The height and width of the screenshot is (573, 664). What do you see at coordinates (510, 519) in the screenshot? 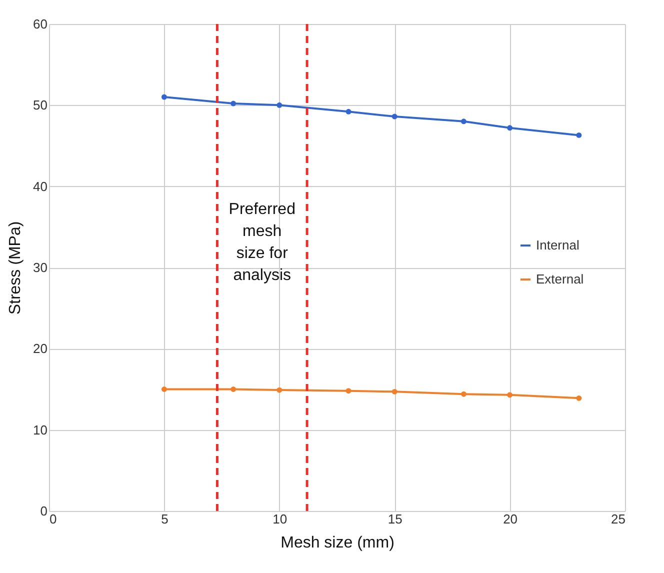
I see `x-tick-label: 20` at bounding box center [510, 519].